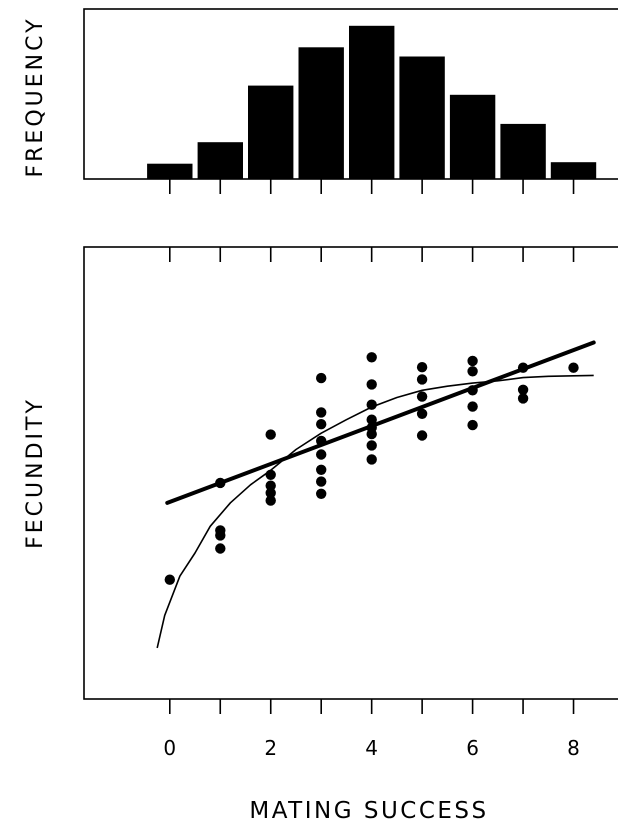 Image resolution: width=618 pixels, height=829 pixels. What do you see at coordinates (380, 422) in the screenshot?
I see `linear-fit-line` at bounding box center [380, 422].